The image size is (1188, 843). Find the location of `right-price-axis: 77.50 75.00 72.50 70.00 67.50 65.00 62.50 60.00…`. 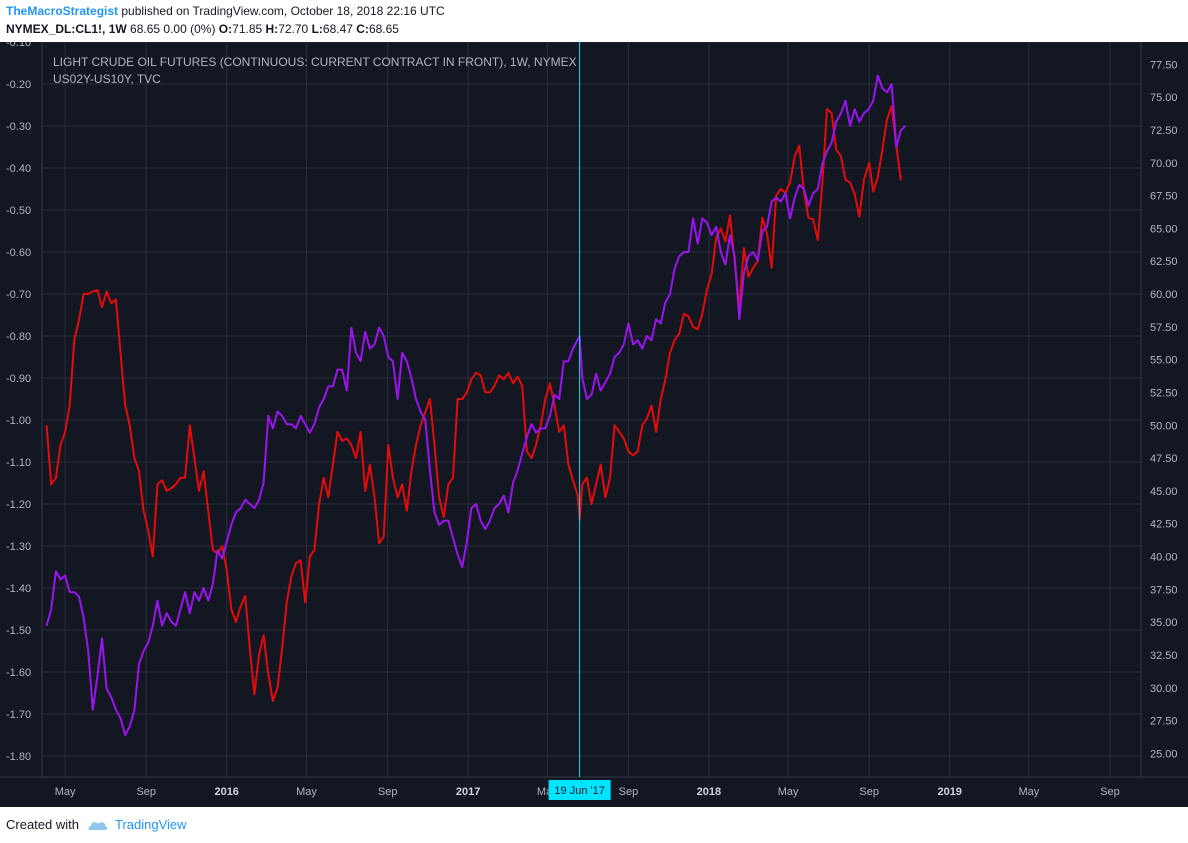

right-price-axis: 77.50 75.00 72.50 70.00 67.50 65.00 62.50 60.00… is located at coordinates (1164, 409).